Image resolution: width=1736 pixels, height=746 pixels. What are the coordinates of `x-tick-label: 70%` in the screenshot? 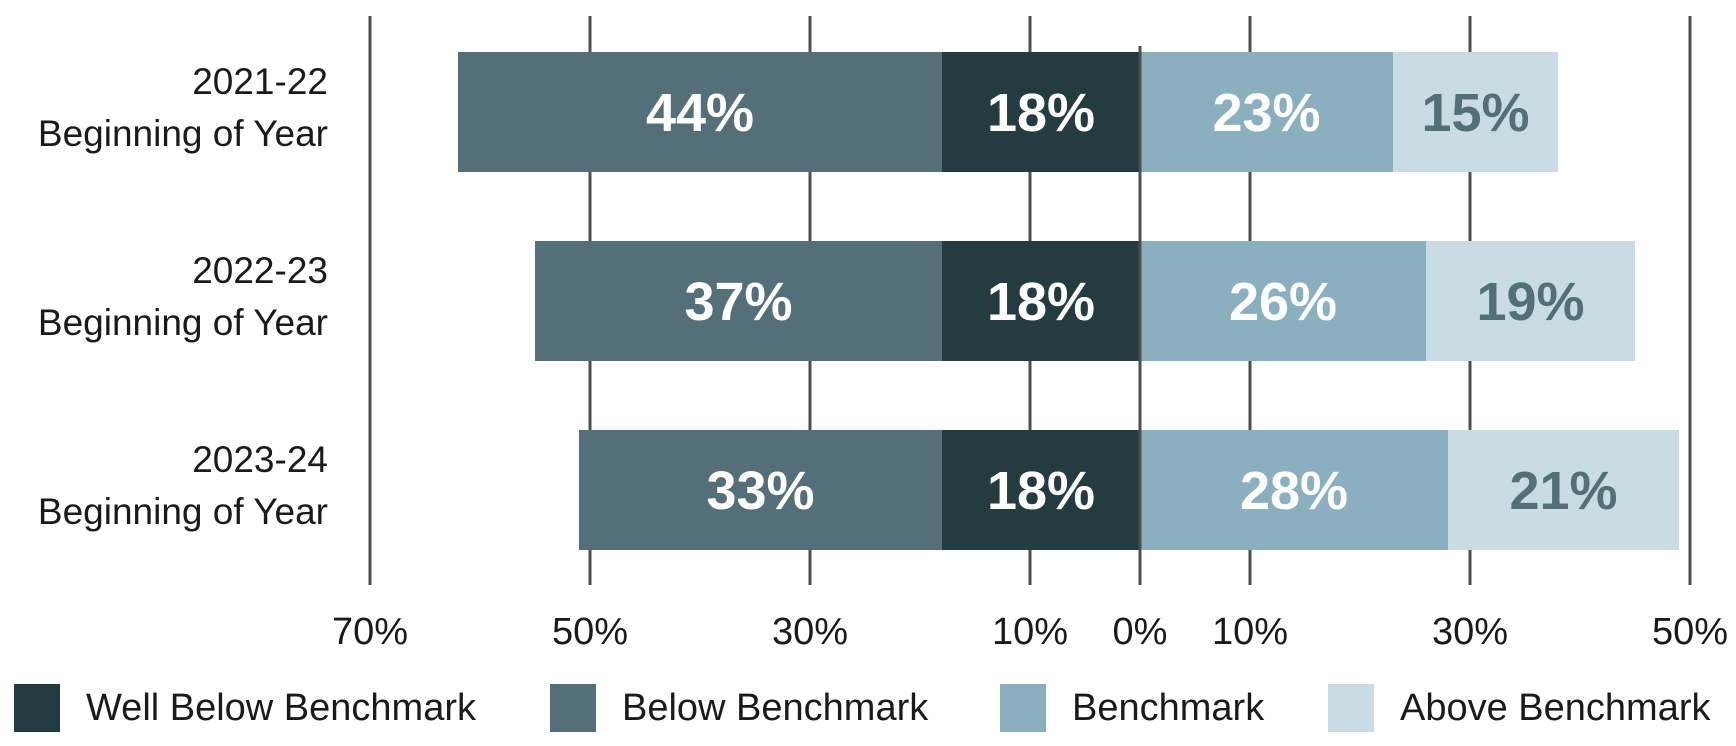 It's located at (370, 632).